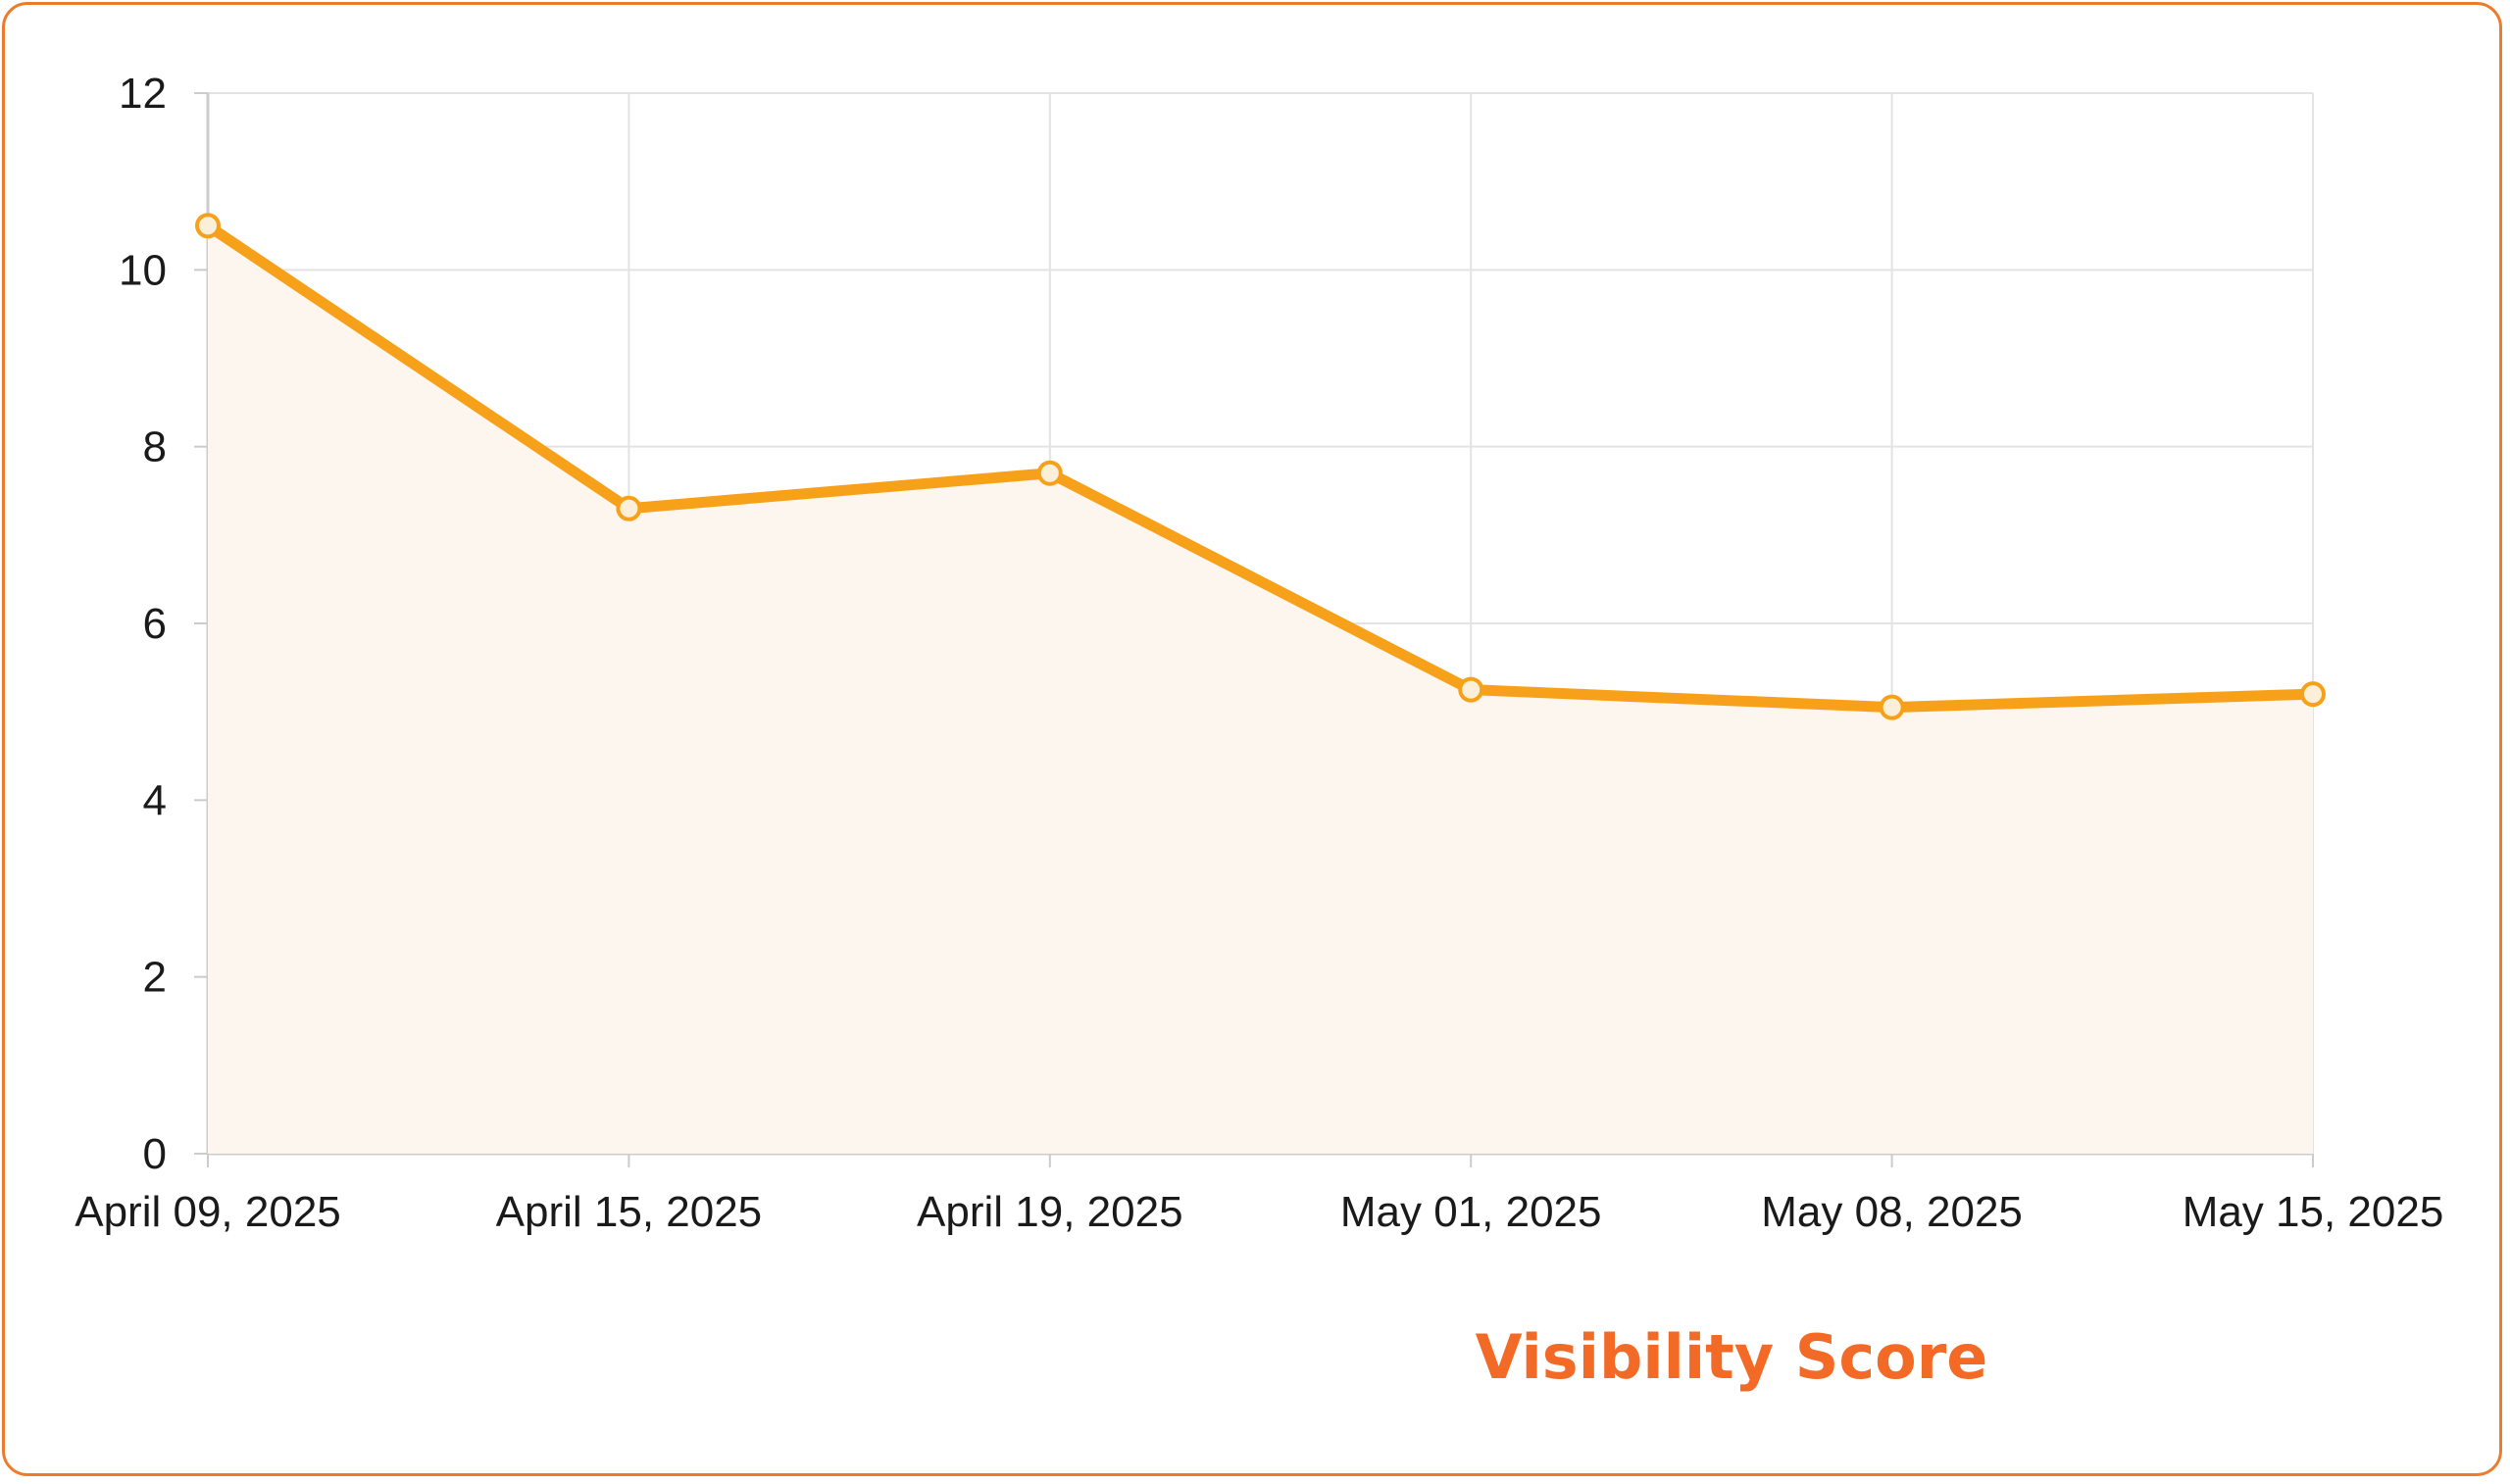 The image size is (2510, 1484). Describe the element at coordinates (1471, 1212) in the screenshot. I see `x-tick-label: May 01, 2025` at that location.